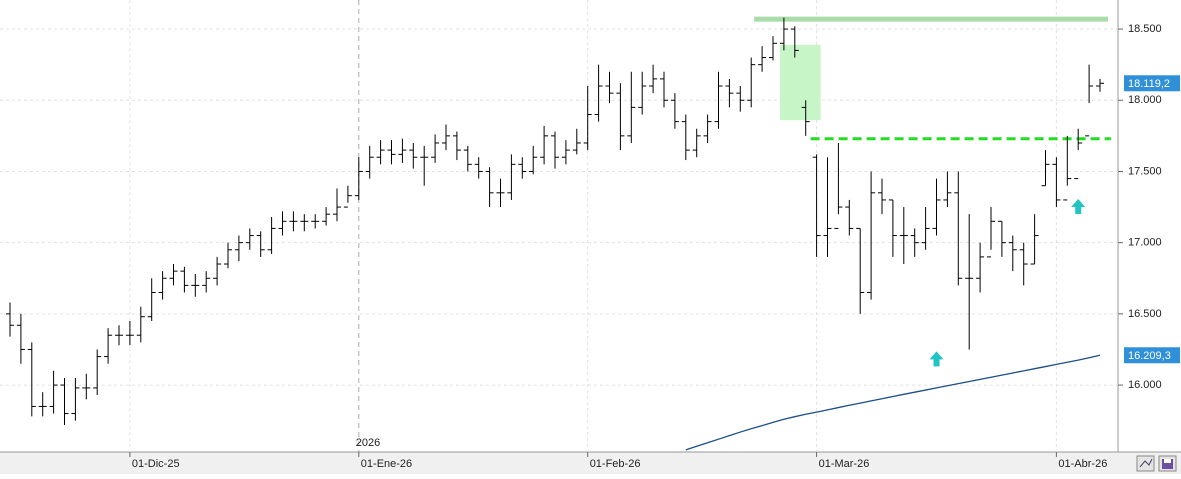 Image resolution: width=1181 pixels, height=479 pixels. What do you see at coordinates (893, 402) in the screenshot?
I see `ma-line` at bounding box center [893, 402].